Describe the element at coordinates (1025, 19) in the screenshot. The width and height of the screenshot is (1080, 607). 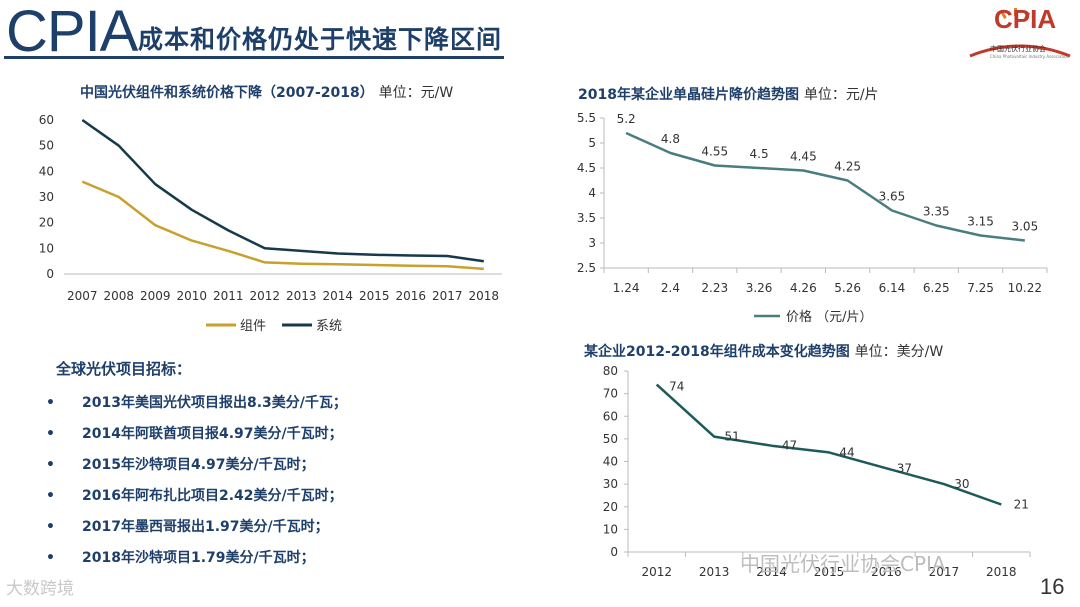
I see `cpia-org-logo-word: CPIA` at that location.